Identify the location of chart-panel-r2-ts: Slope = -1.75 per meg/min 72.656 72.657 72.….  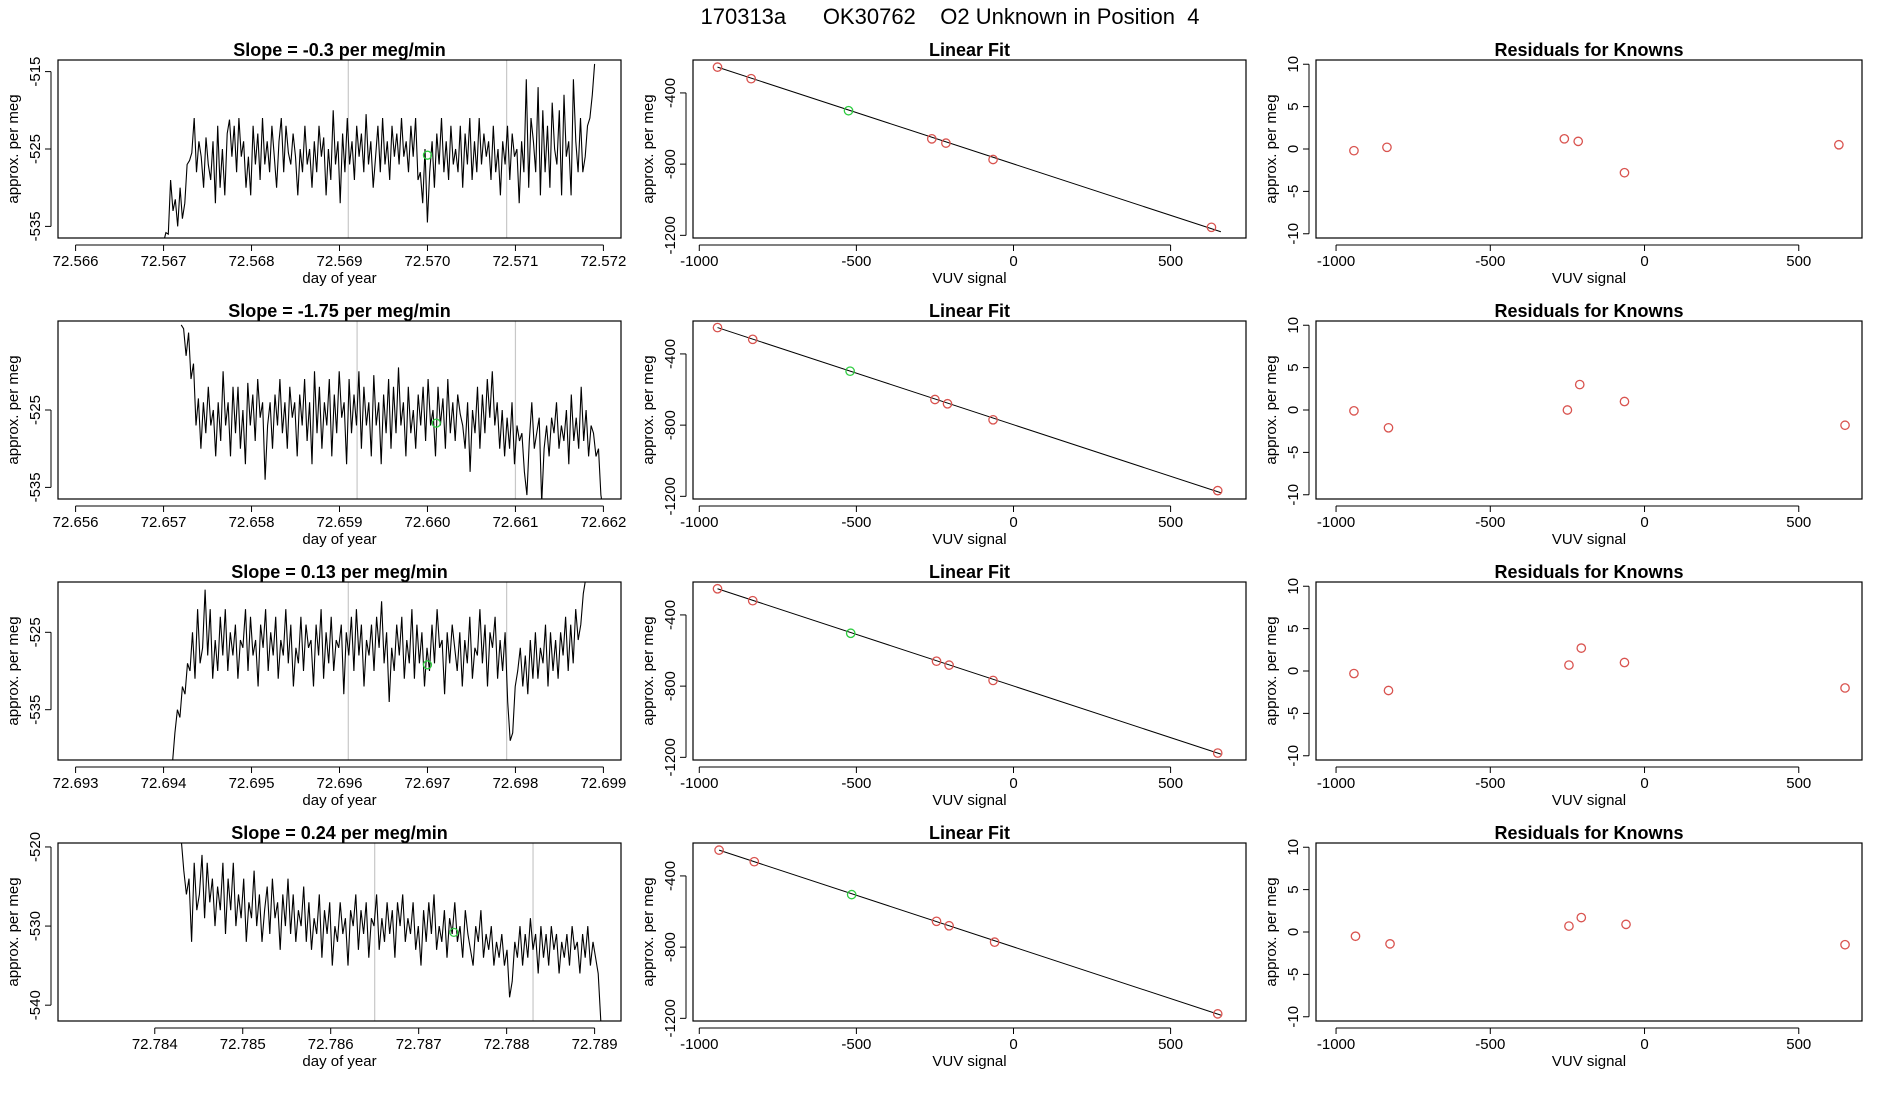
(315, 424).